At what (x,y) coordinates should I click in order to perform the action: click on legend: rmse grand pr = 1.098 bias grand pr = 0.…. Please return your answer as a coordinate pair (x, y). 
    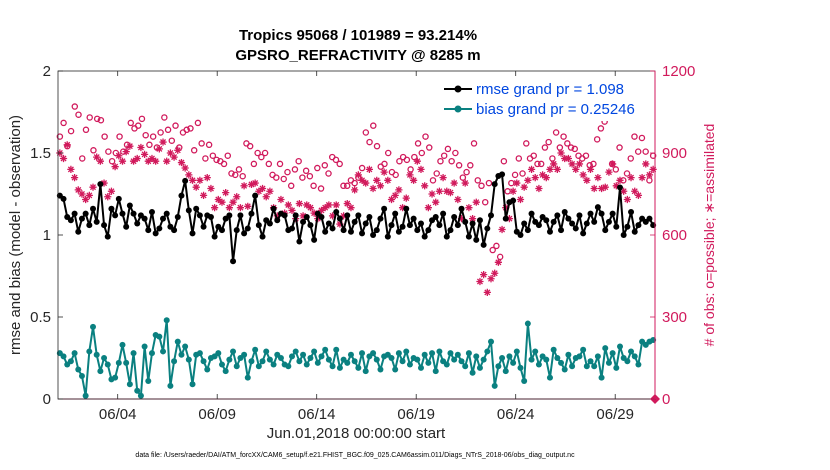
    Looking at the image, I should click on (531, 99).